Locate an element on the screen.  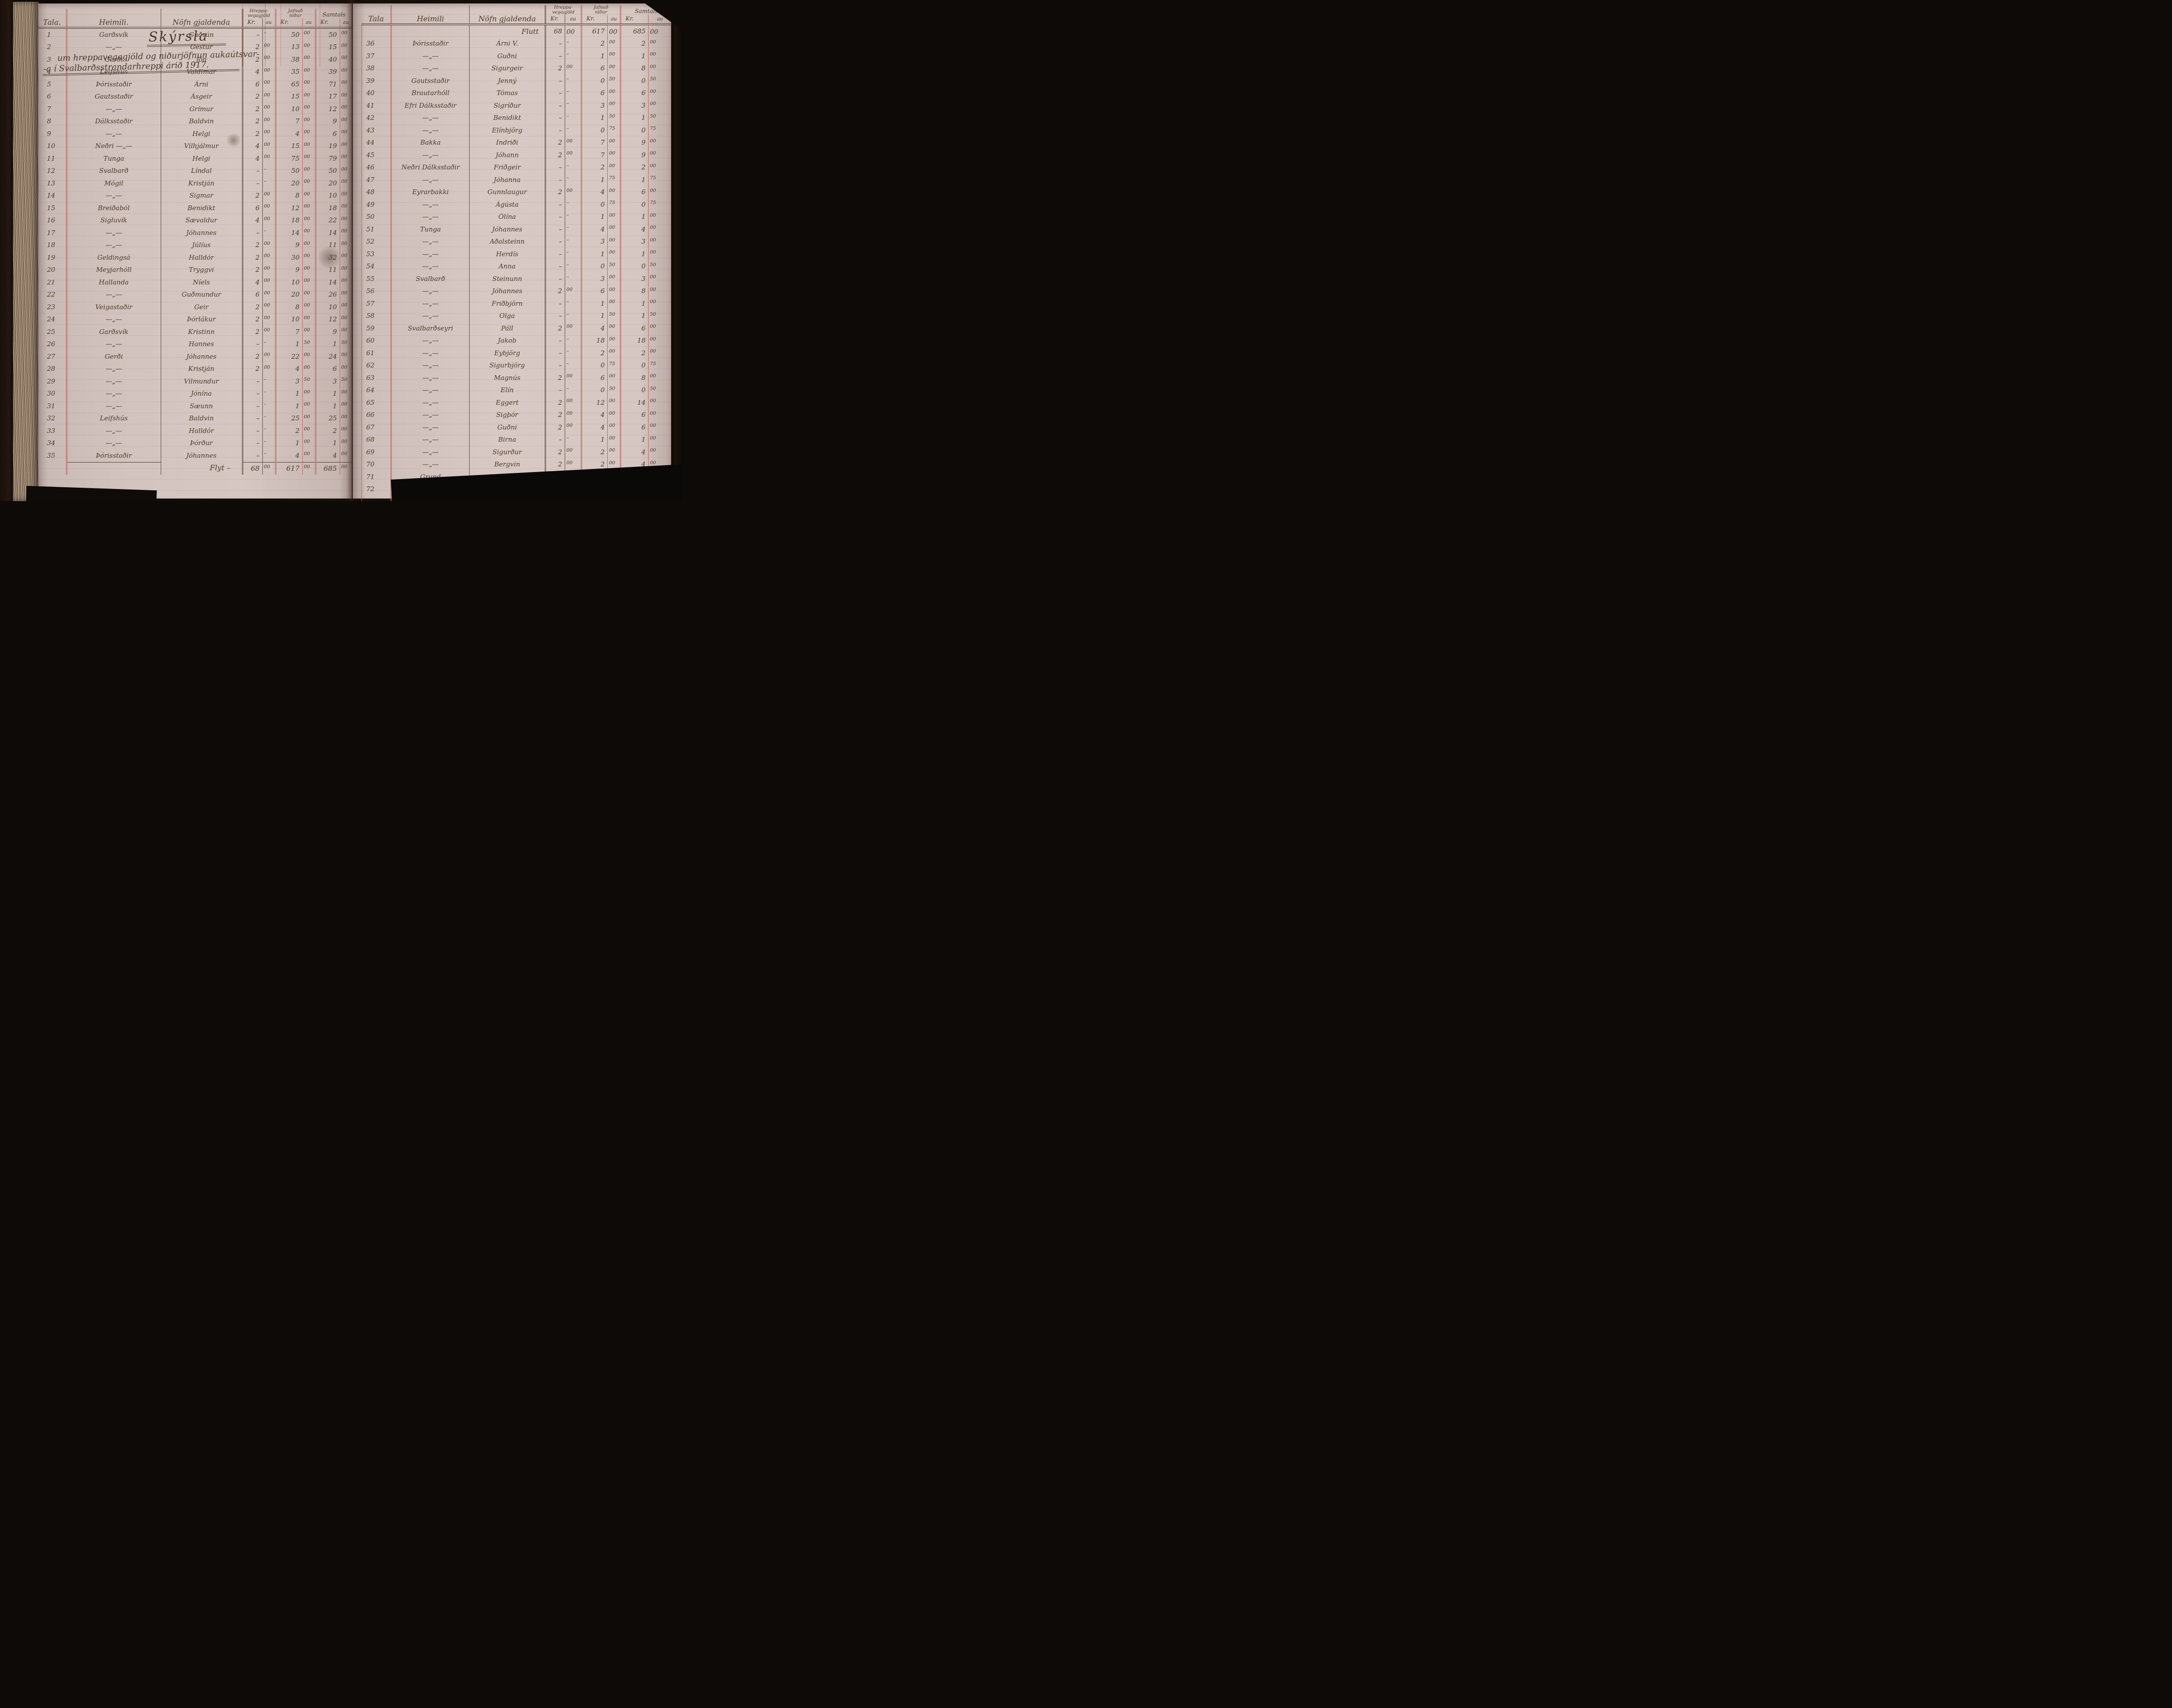
cell-samtals-kr: 15 is located at coordinates (327, 47).